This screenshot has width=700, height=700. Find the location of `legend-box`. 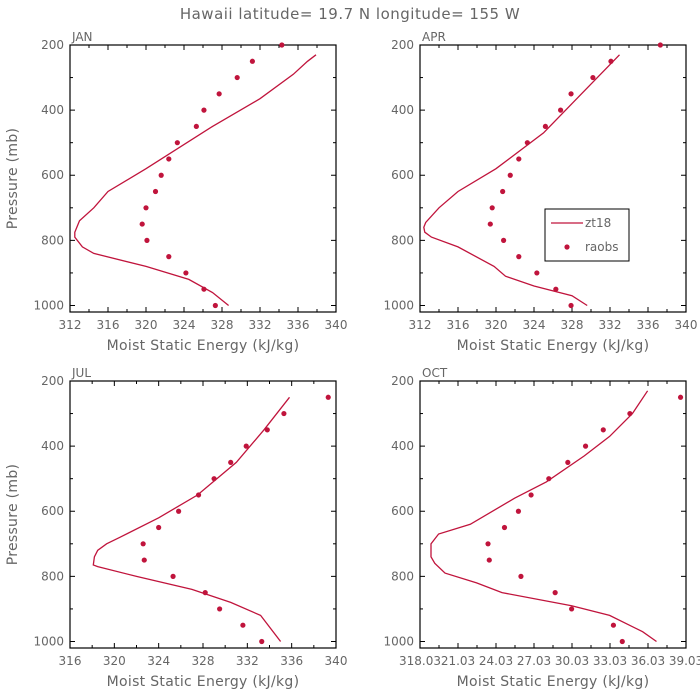

legend-box is located at coordinates (587, 235).